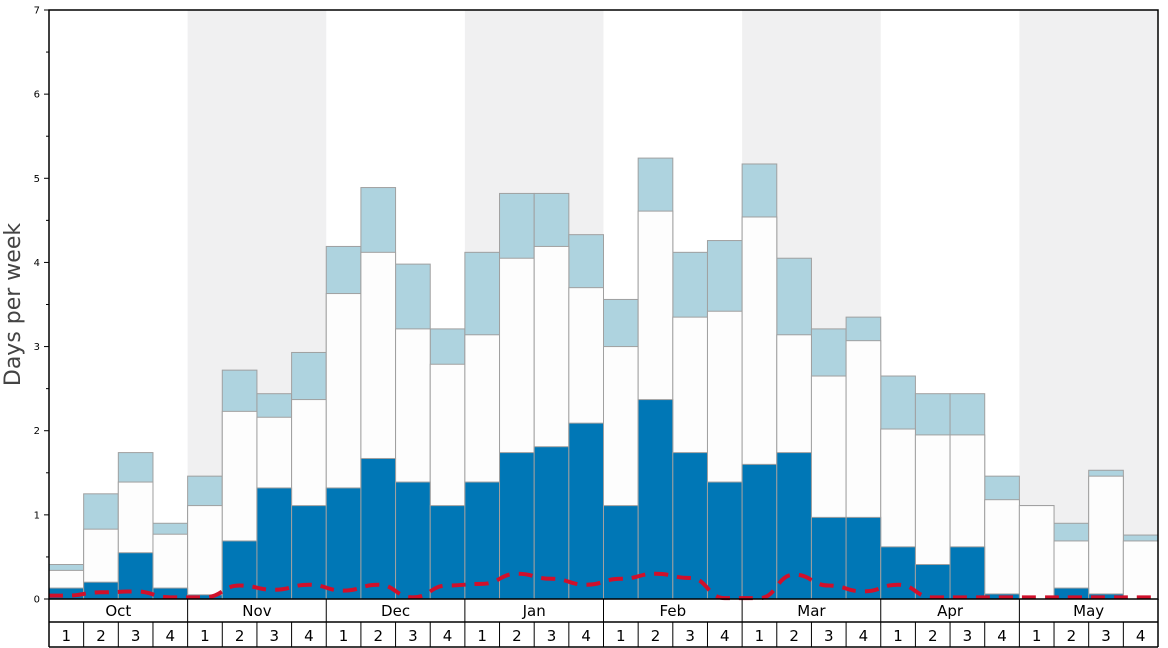 The height and width of the screenshot is (648, 1168). I want to click on bar-series1-week31, so click(1106, 537).